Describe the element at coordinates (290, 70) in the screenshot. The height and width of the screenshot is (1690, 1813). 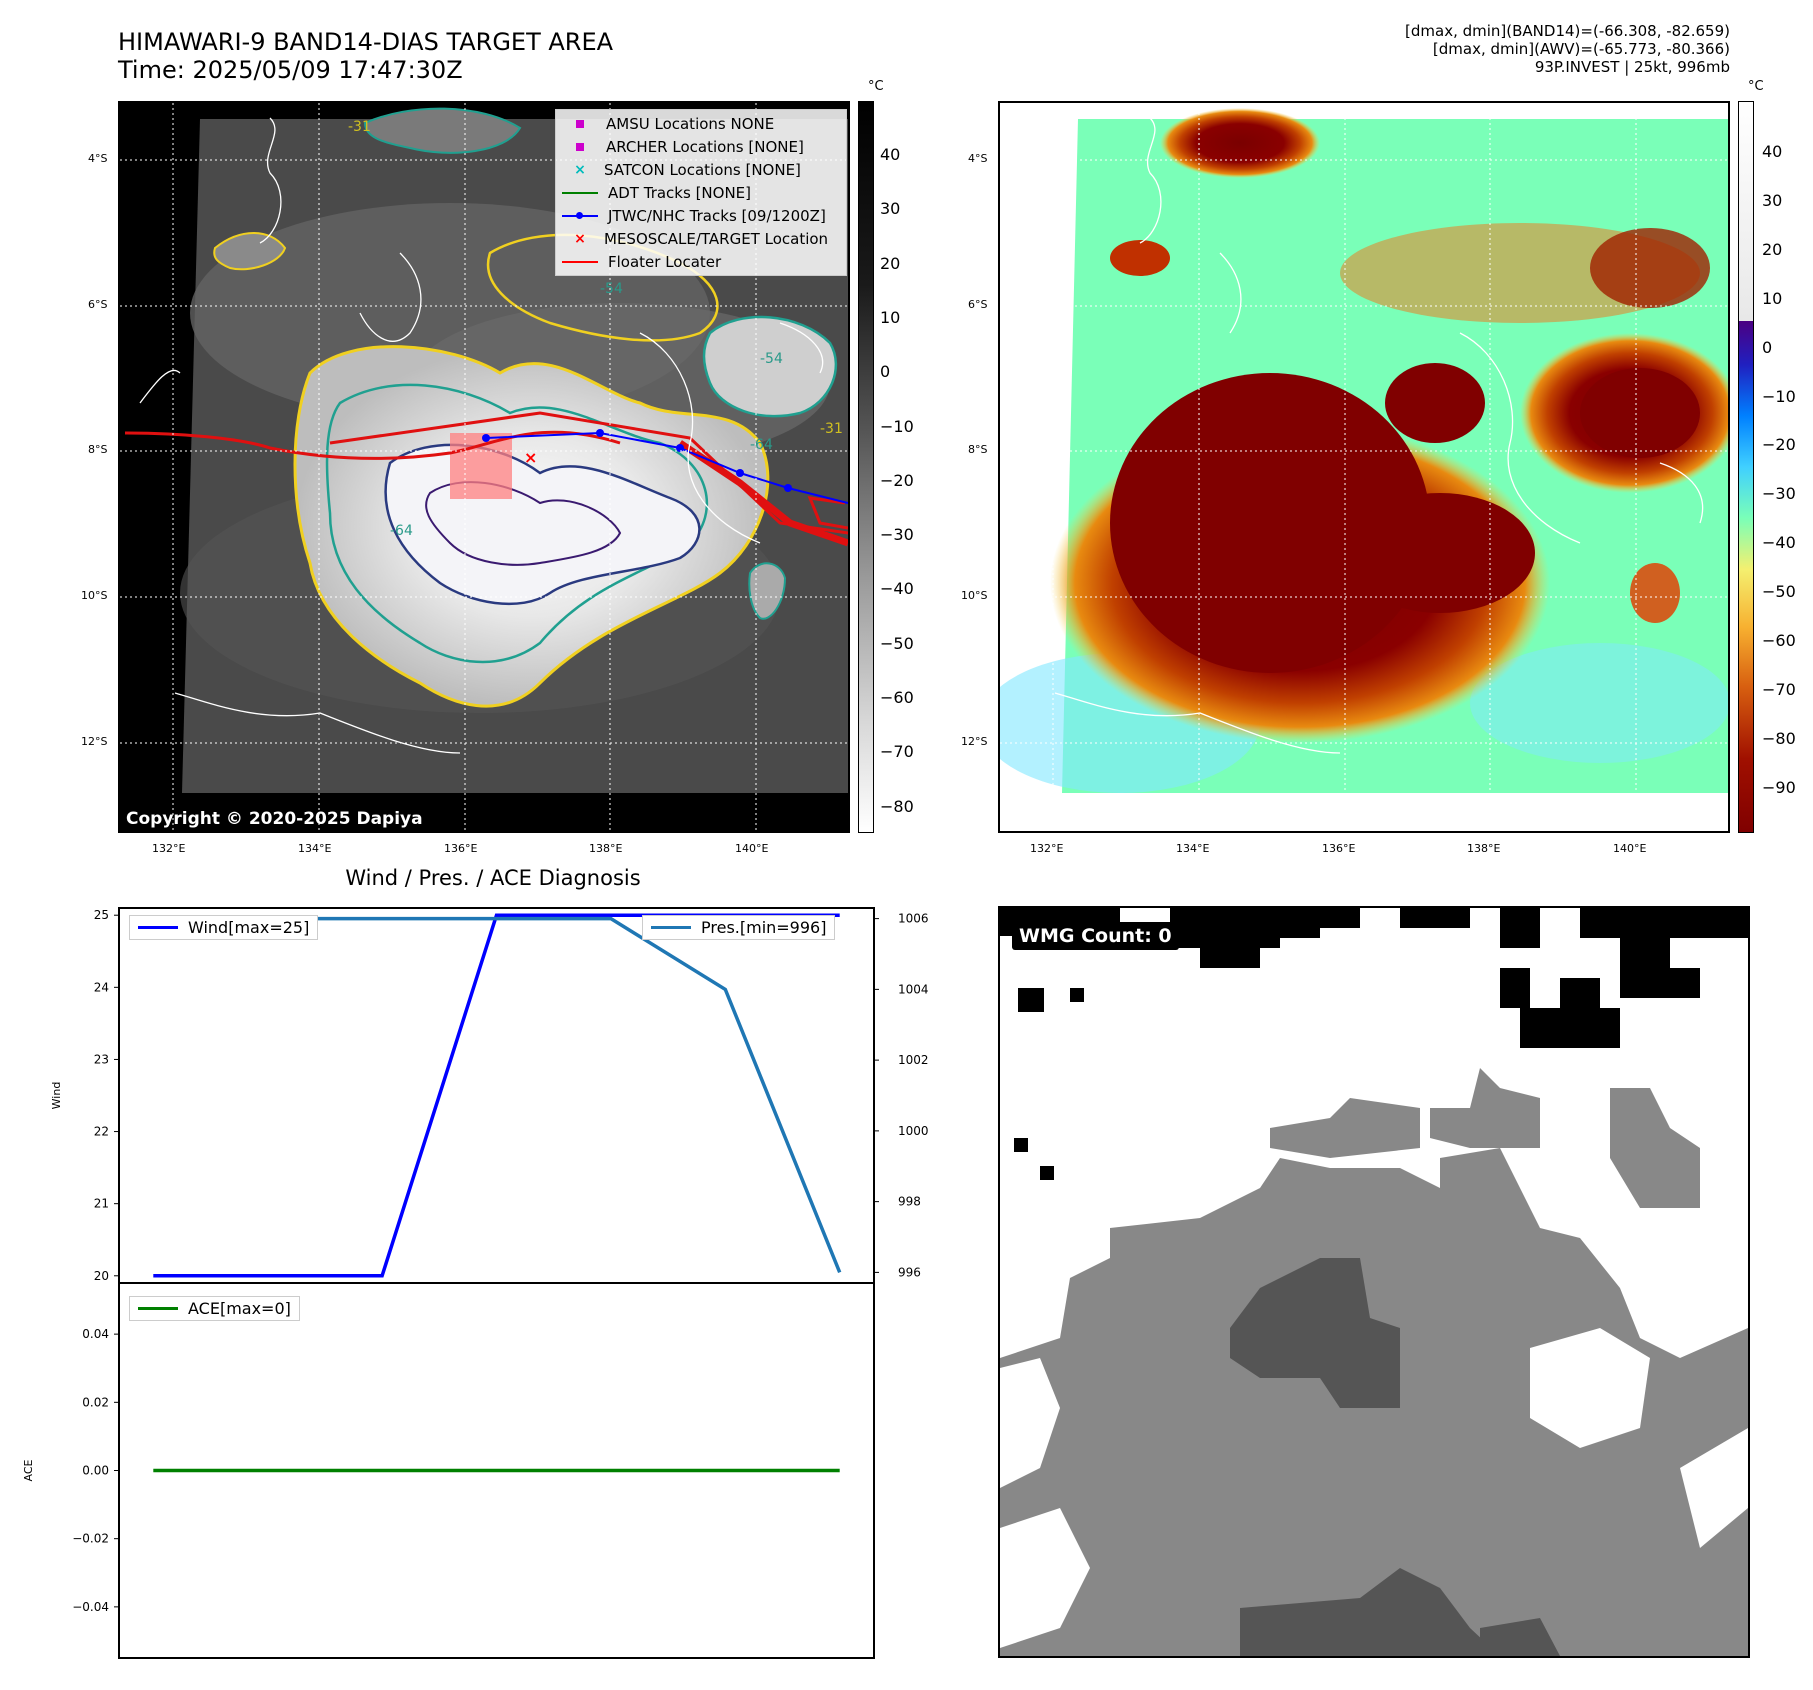
I see `chart-timestamp: Time: 2025/05/09 17:47:30Z` at that location.